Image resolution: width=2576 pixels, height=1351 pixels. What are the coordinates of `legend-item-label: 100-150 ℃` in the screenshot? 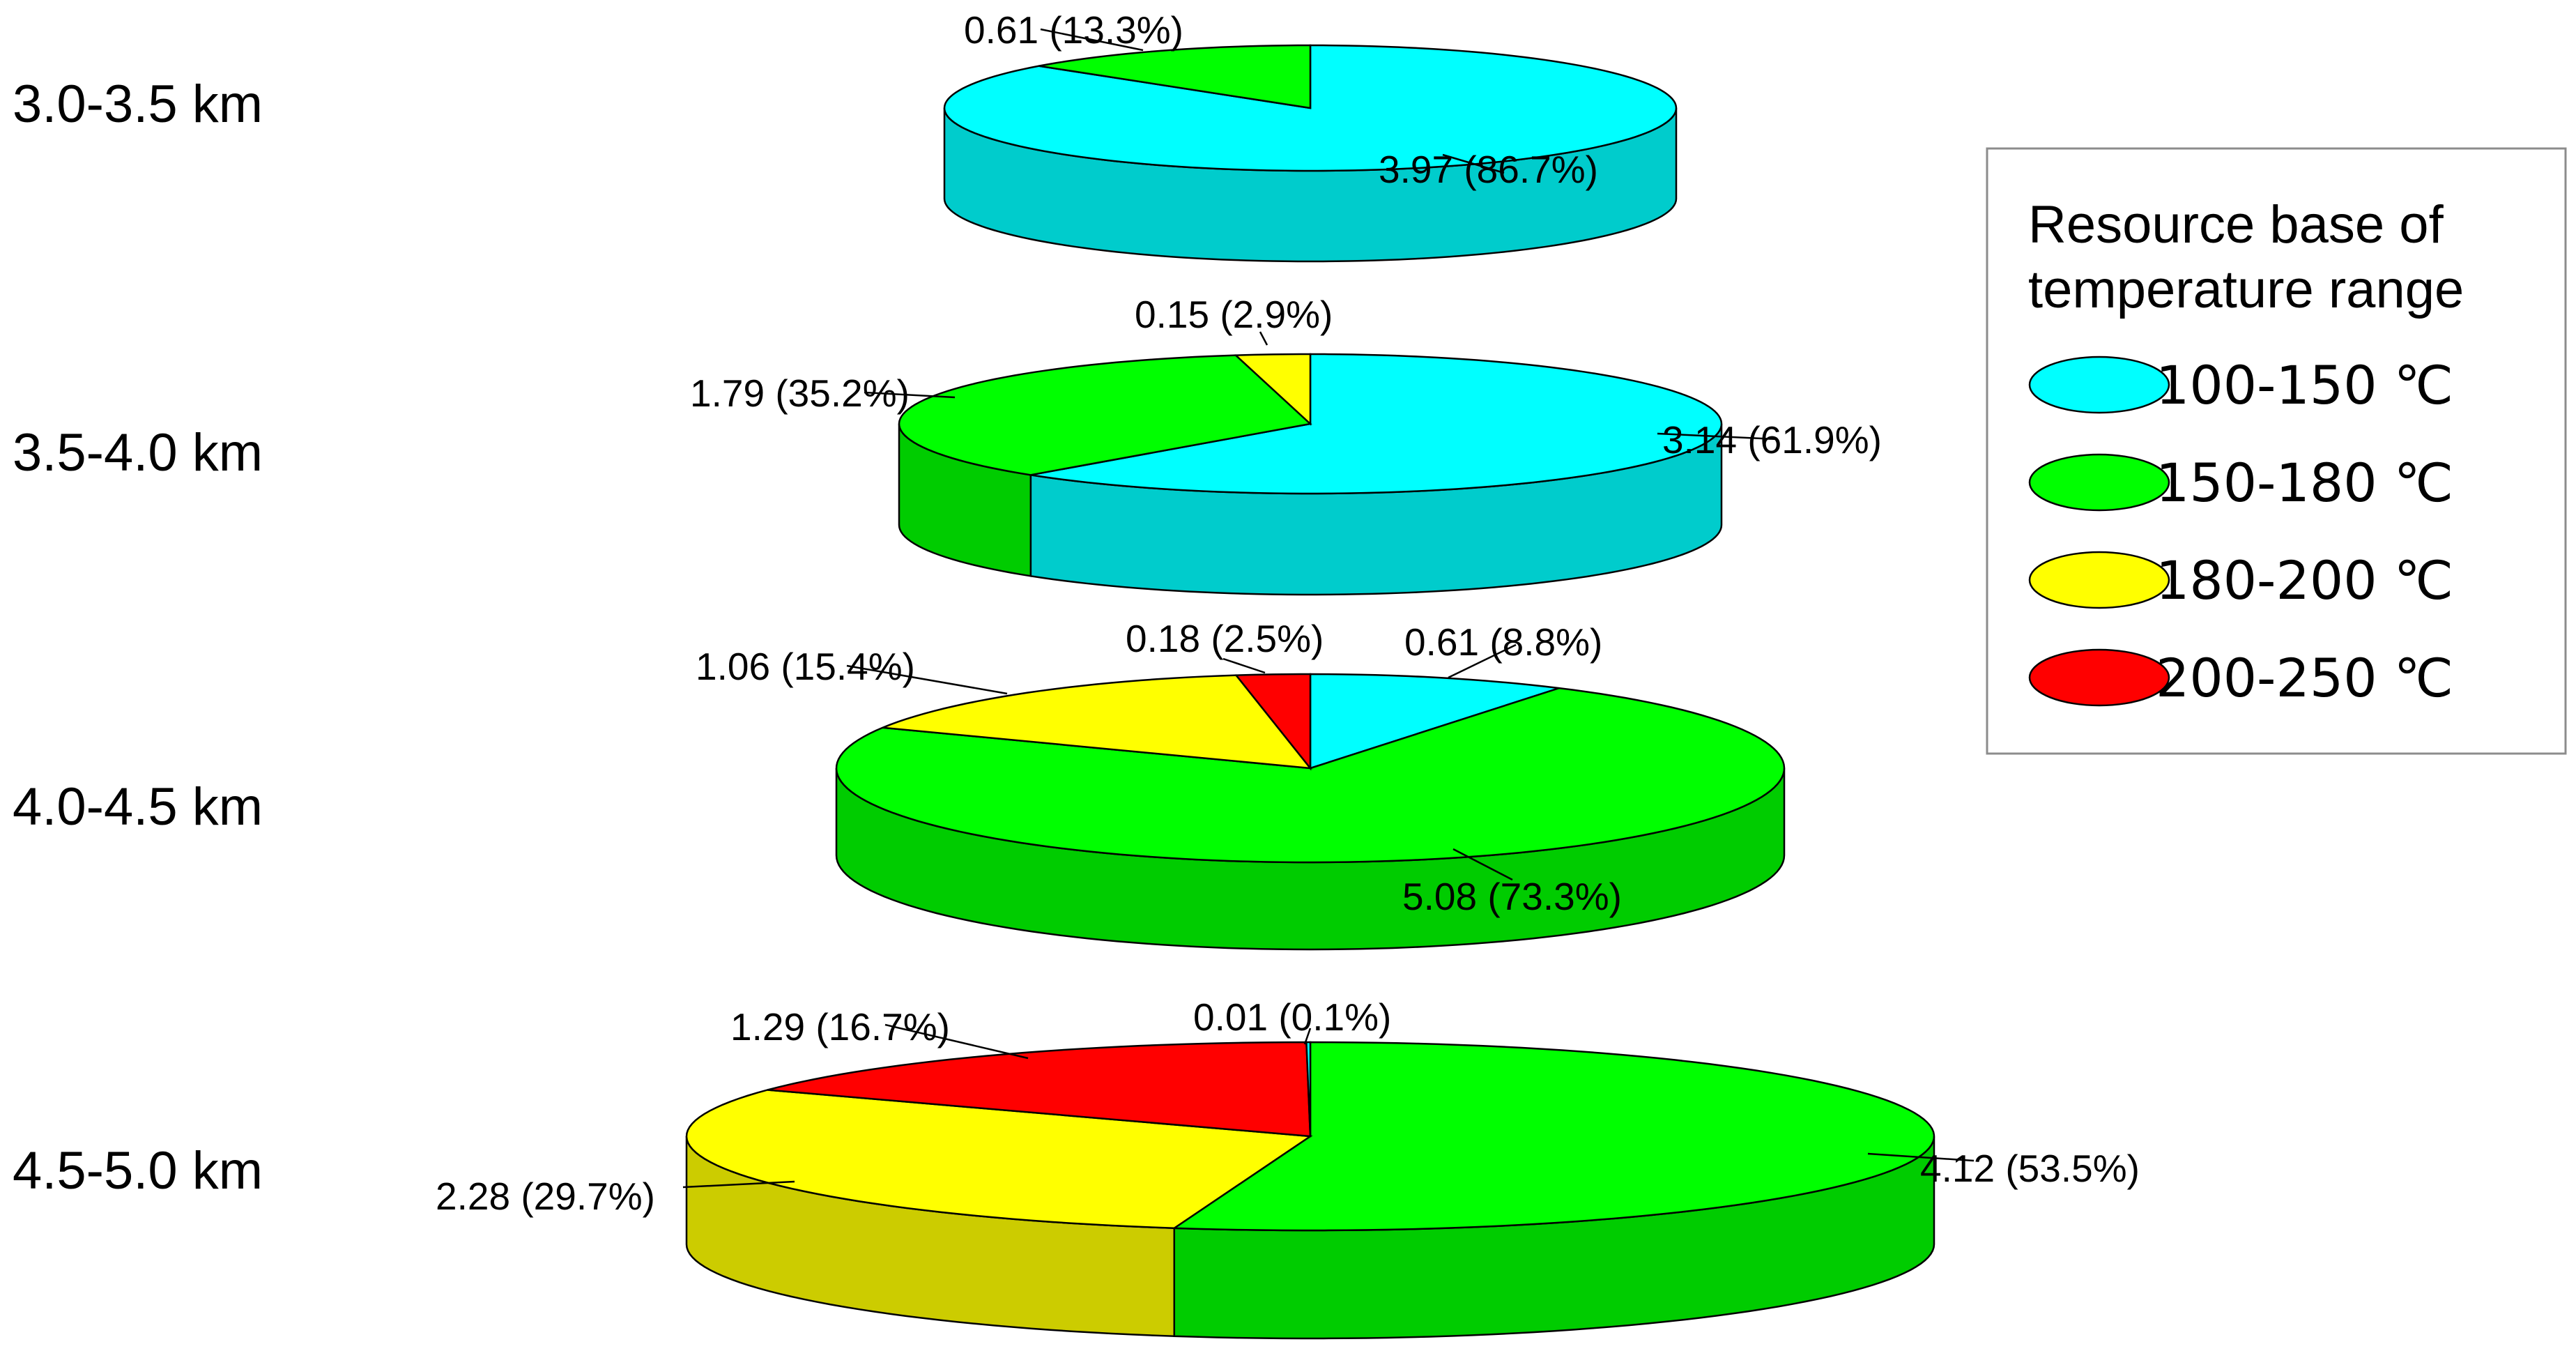 It's located at (2304, 385).